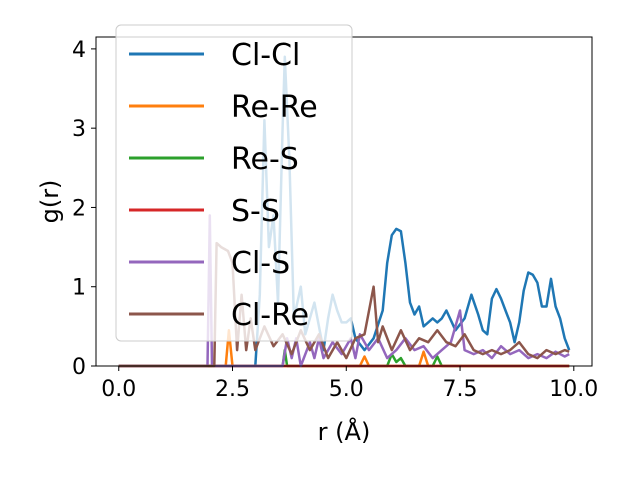 The image size is (640, 480). What do you see at coordinates (232, 389) in the screenshot?
I see `x-tick-label: 2.5` at bounding box center [232, 389].